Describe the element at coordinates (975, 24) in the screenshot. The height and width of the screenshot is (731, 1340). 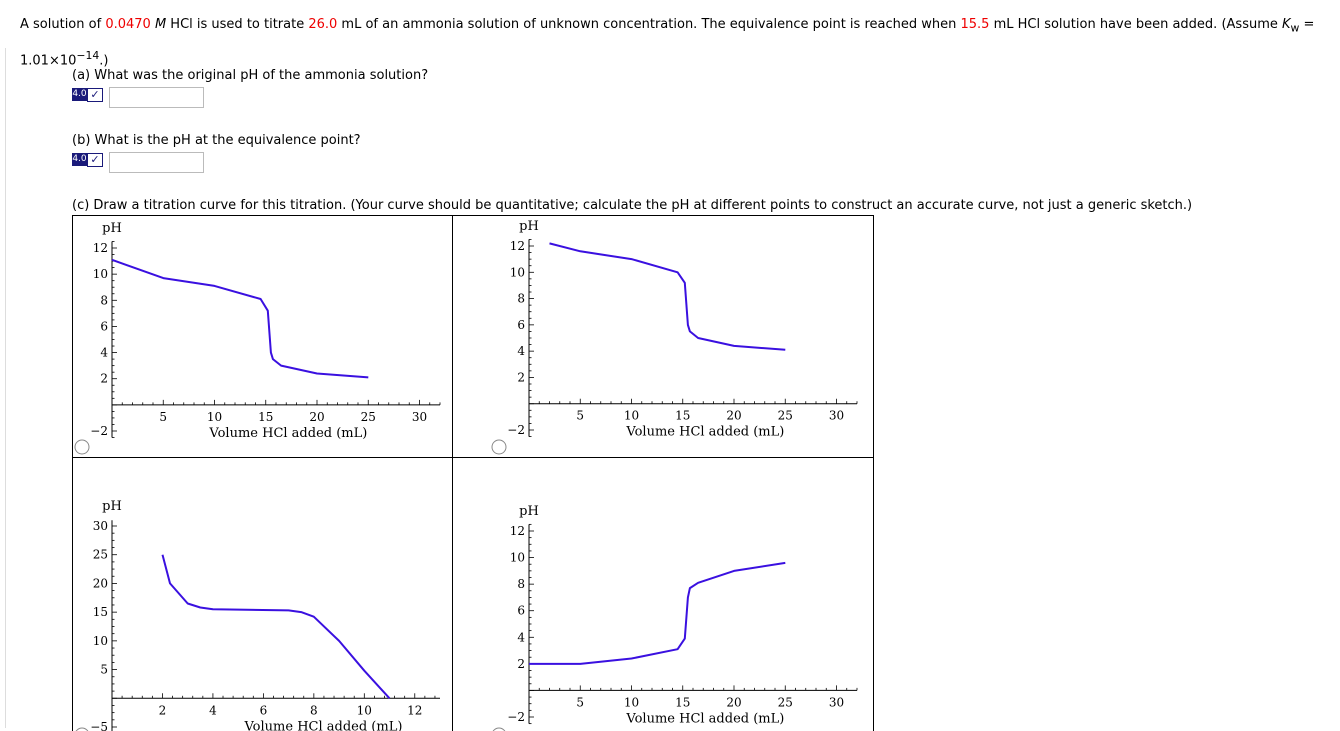
I see `equivalence-volume: 15.5` at that location.